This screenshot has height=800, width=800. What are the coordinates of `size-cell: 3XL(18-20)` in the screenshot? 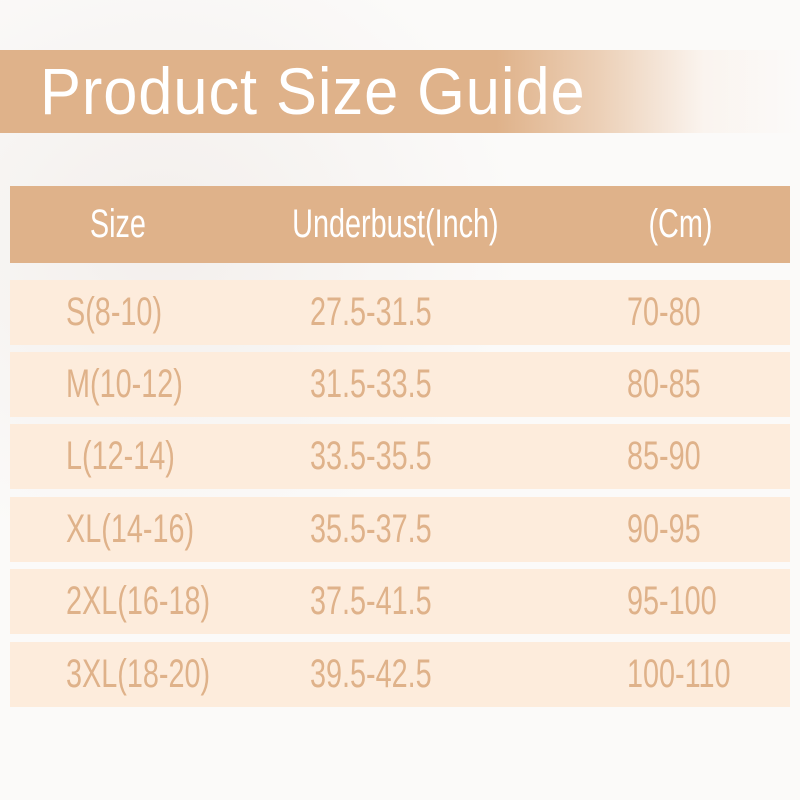 It's located at (166, 674).